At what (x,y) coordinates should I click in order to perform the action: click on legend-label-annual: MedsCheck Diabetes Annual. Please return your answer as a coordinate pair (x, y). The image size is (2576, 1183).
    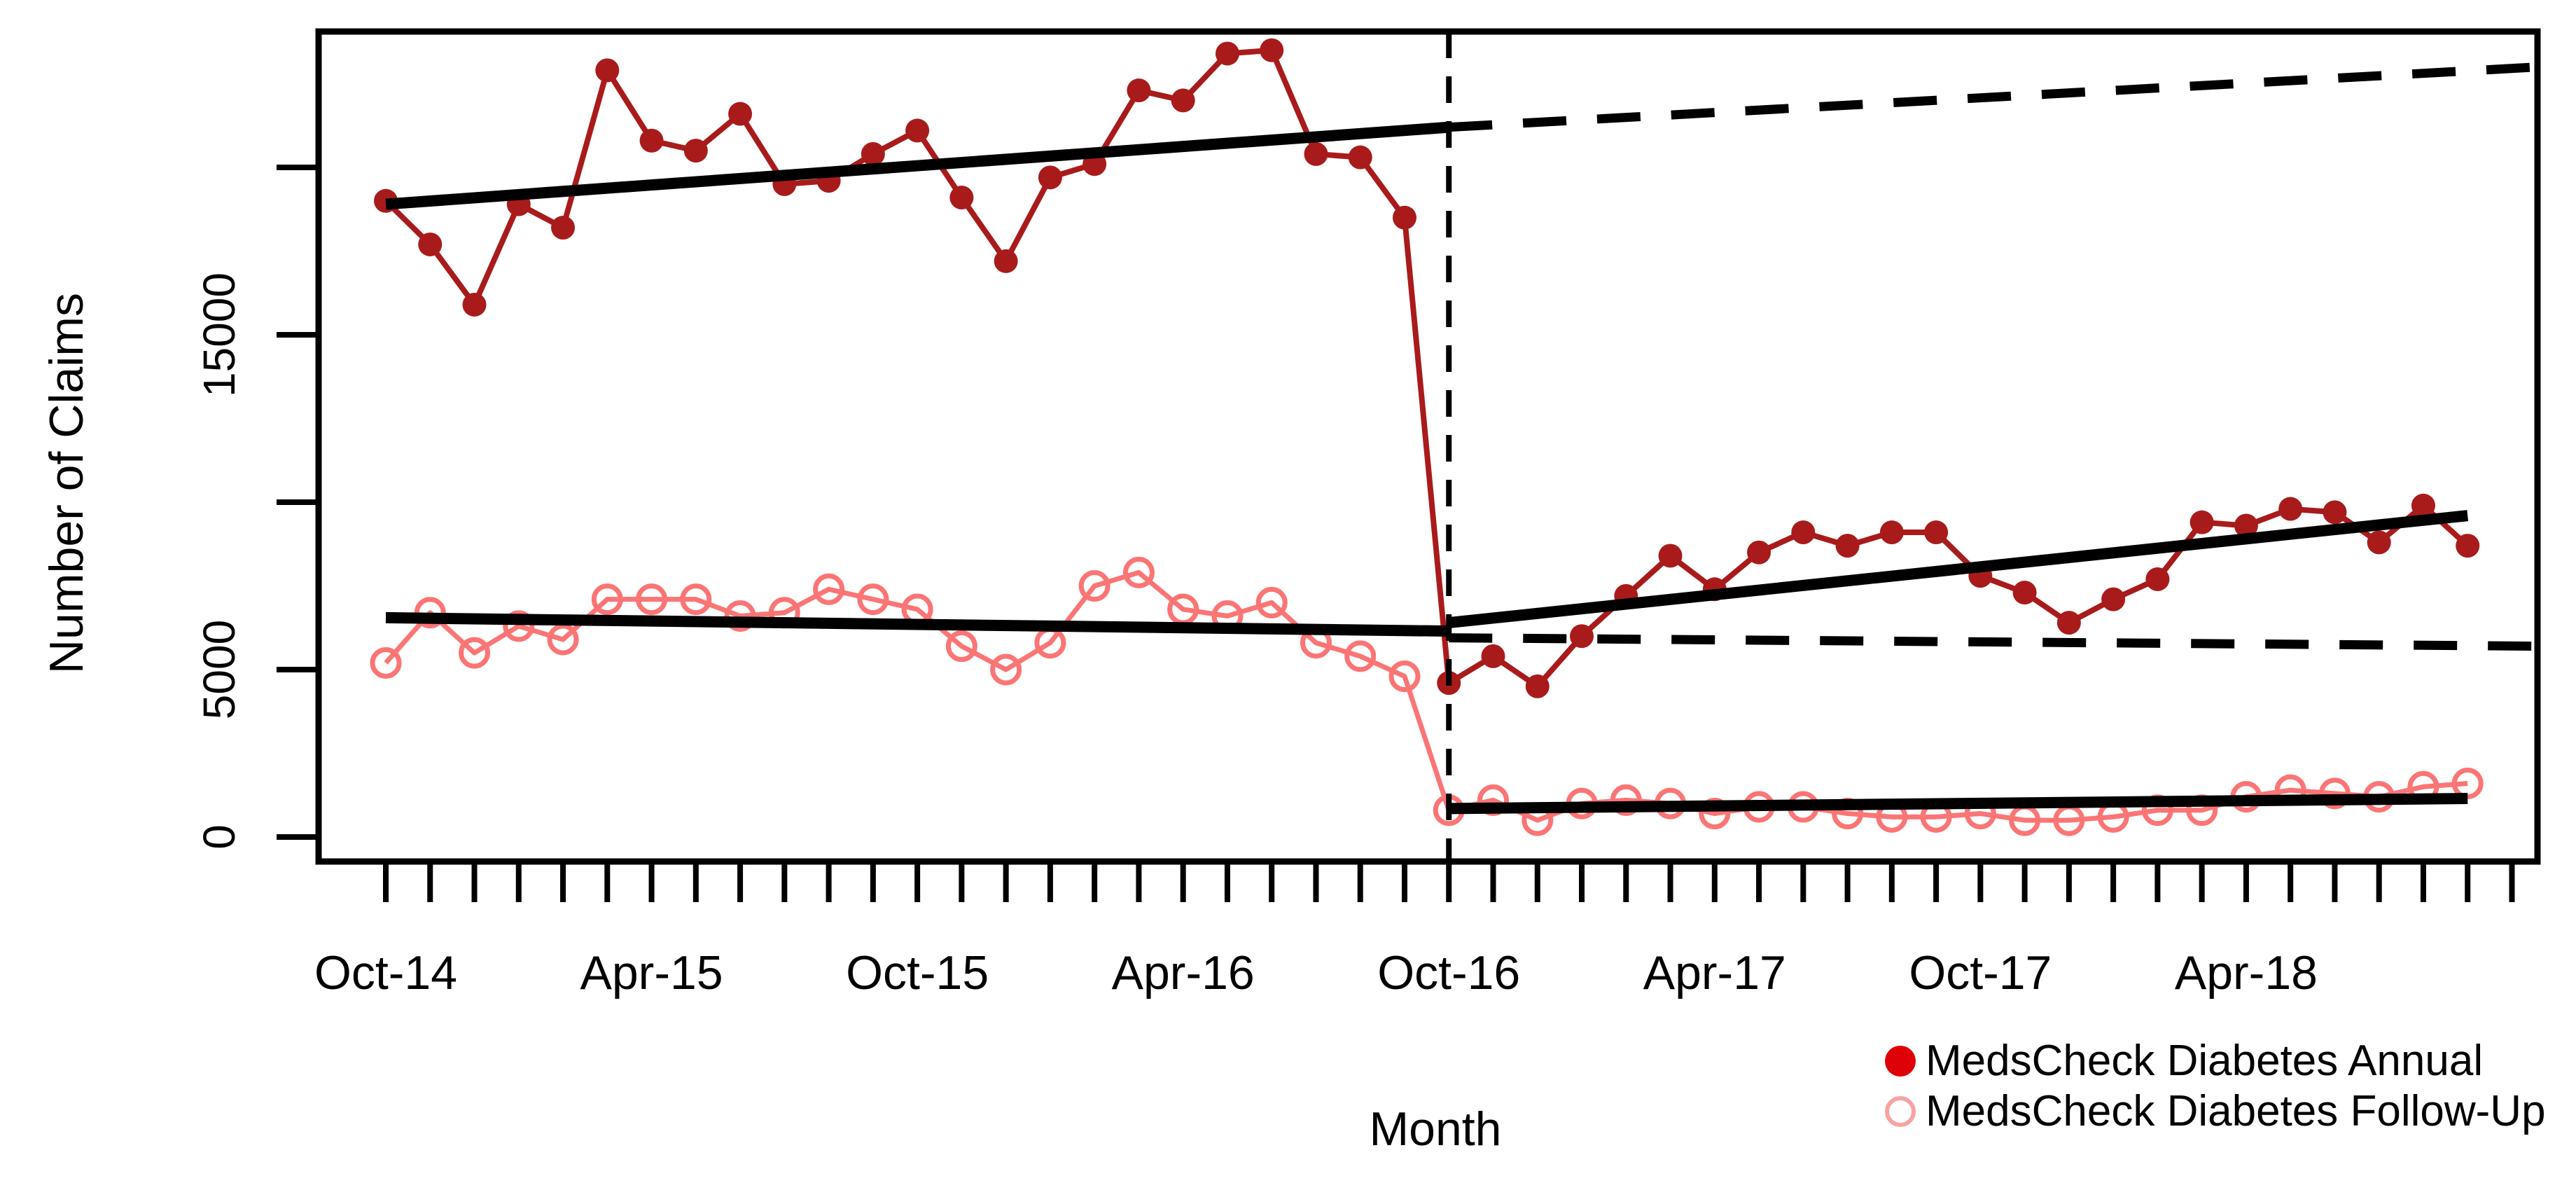
    Looking at the image, I should click on (2205, 1061).